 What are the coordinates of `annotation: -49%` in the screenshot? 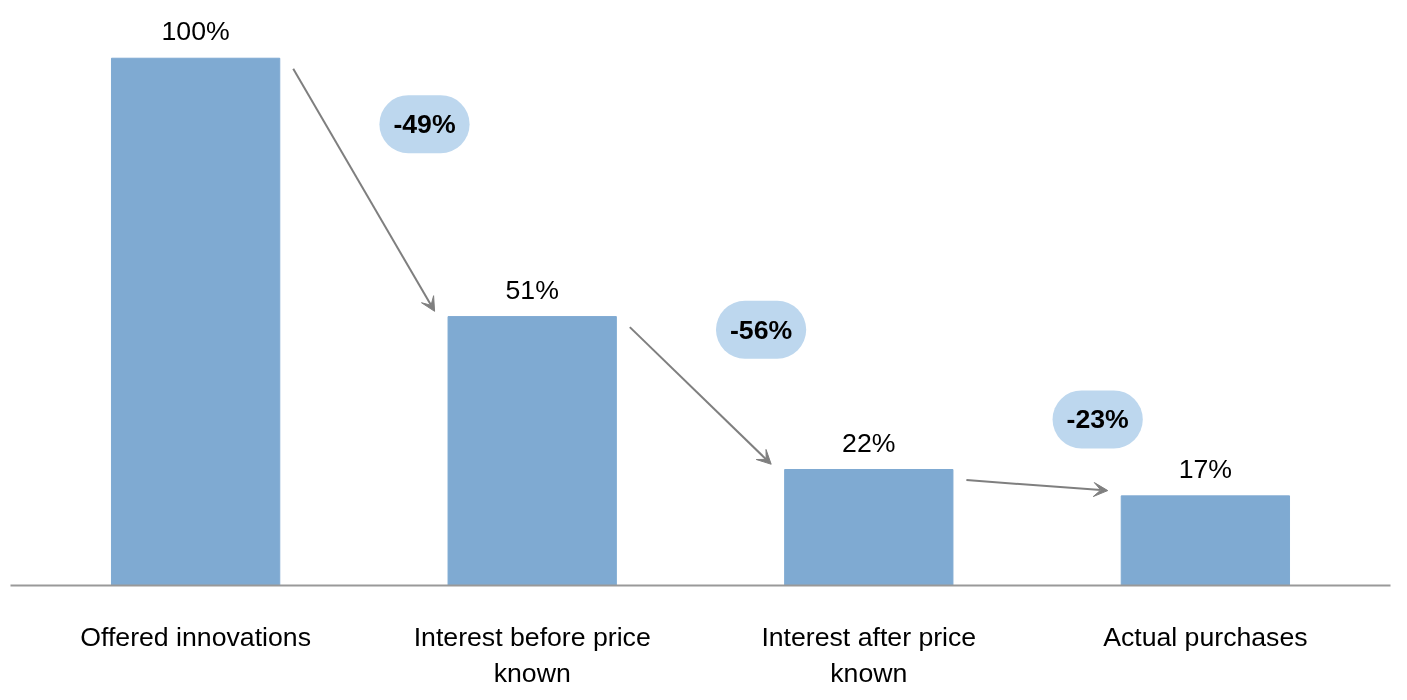 It's located at (424, 124).